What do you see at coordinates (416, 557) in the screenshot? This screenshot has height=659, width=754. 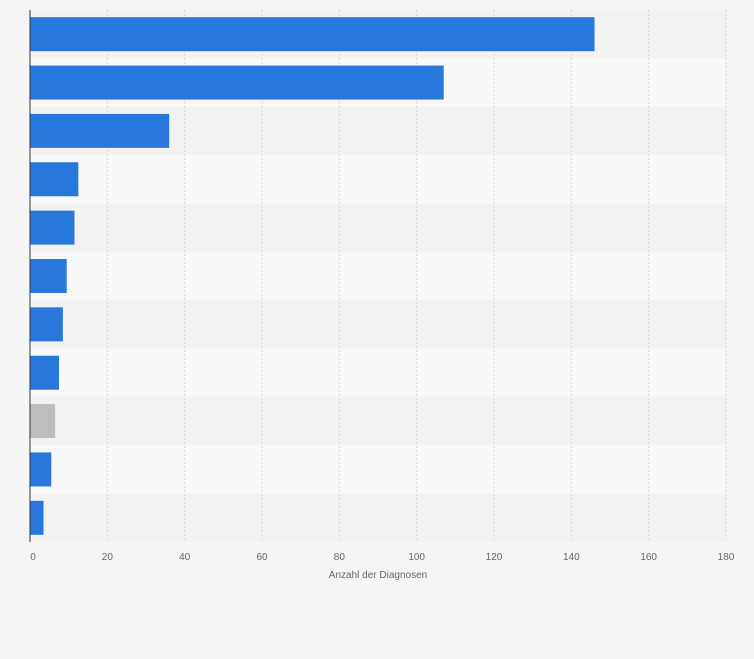 I see `x-tick-label: 100` at bounding box center [416, 557].